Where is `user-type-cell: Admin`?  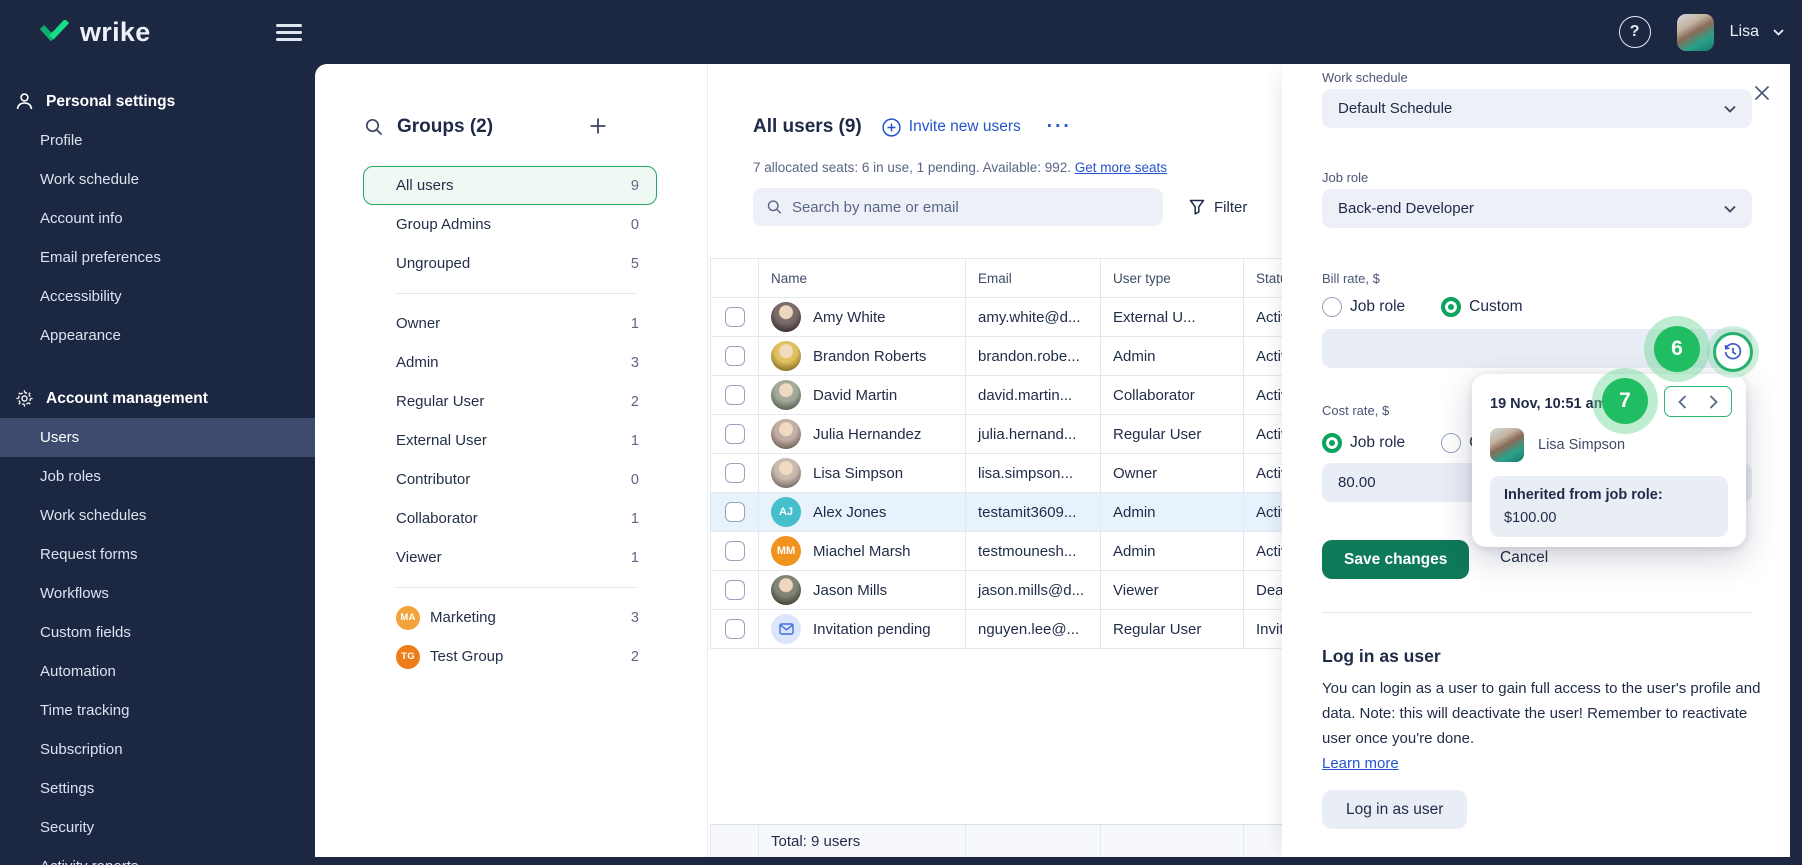 user-type-cell: Admin is located at coordinates (1171, 356).